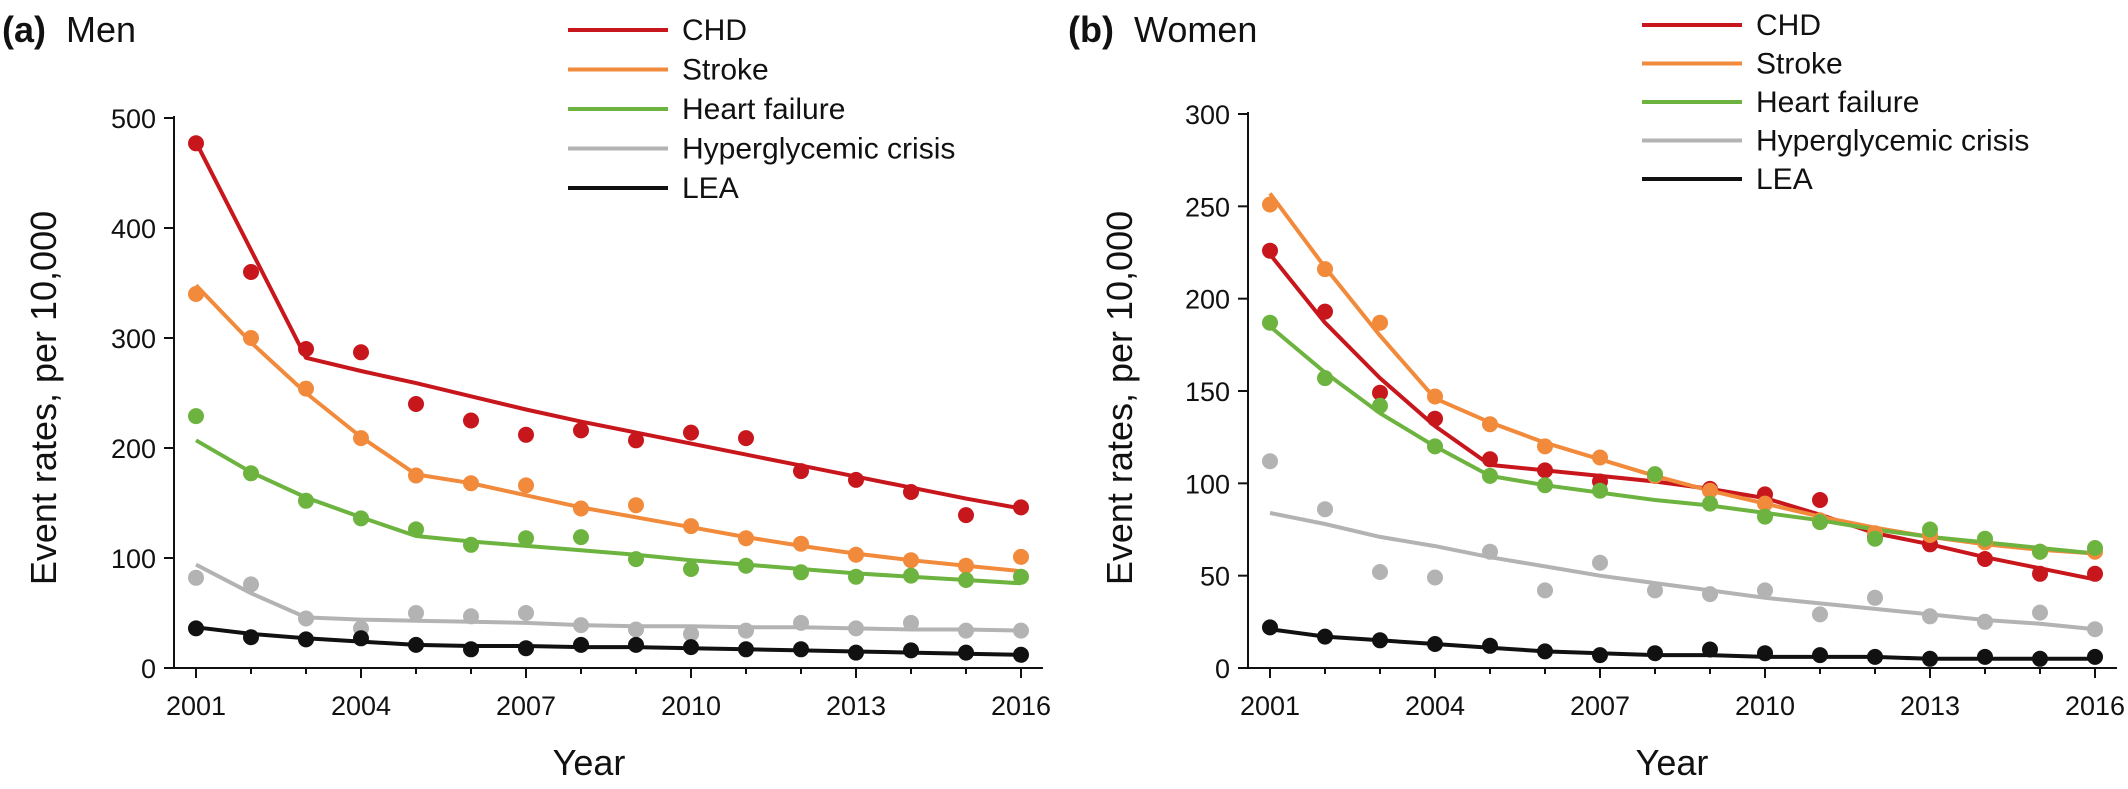 This screenshot has width=2128, height=789. What do you see at coordinates (1799, 64) in the screenshot?
I see `panel-b-legend-label-stroke: Stroke` at bounding box center [1799, 64].